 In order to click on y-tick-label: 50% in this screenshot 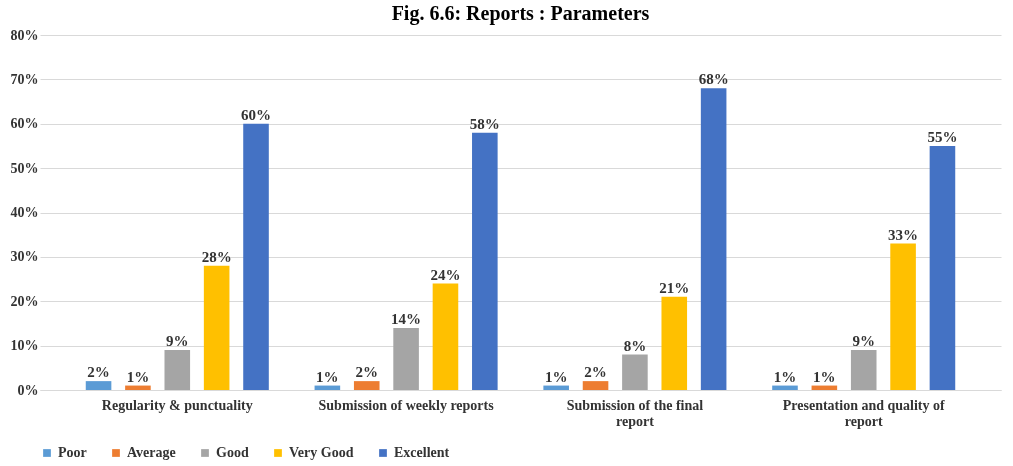, I will do `click(24, 168)`.